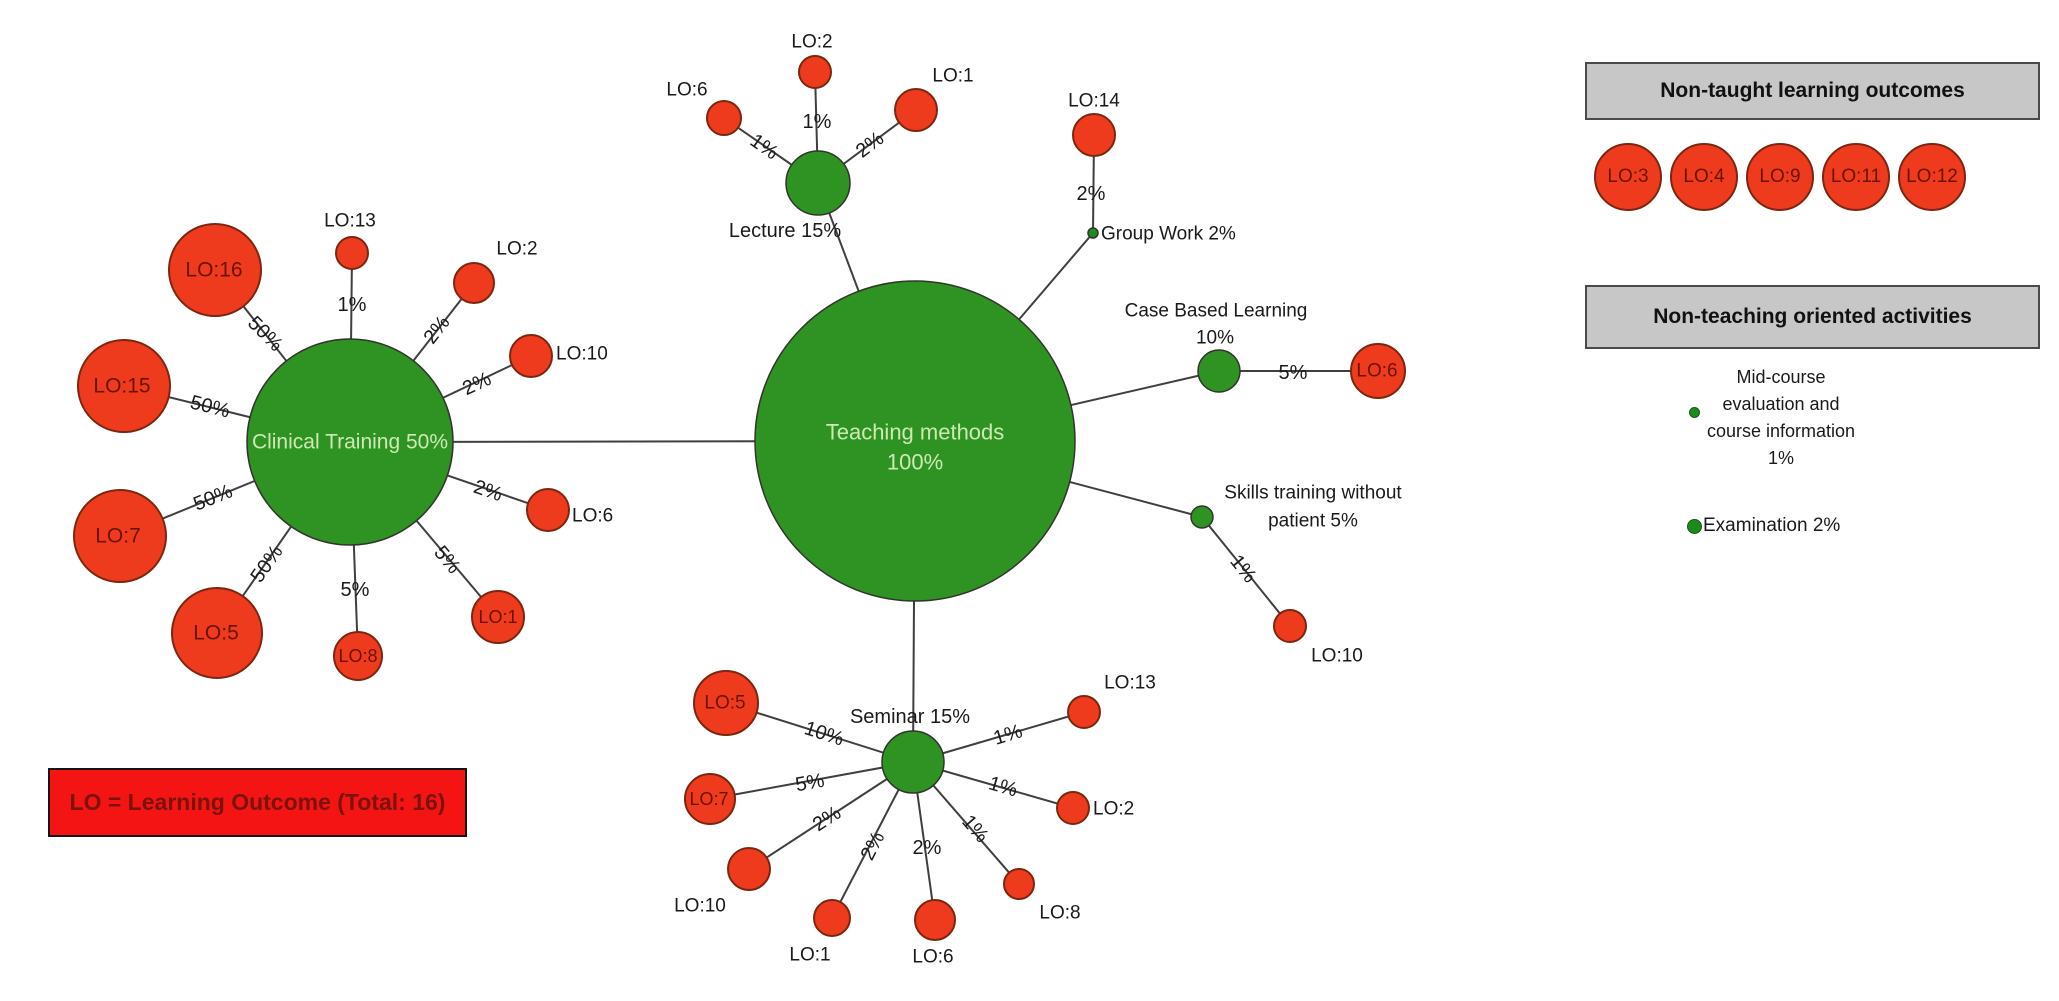 The image size is (2059, 1001). I want to click on legend-box: LO = Learning Outcome (Total: 16), so click(257, 802).